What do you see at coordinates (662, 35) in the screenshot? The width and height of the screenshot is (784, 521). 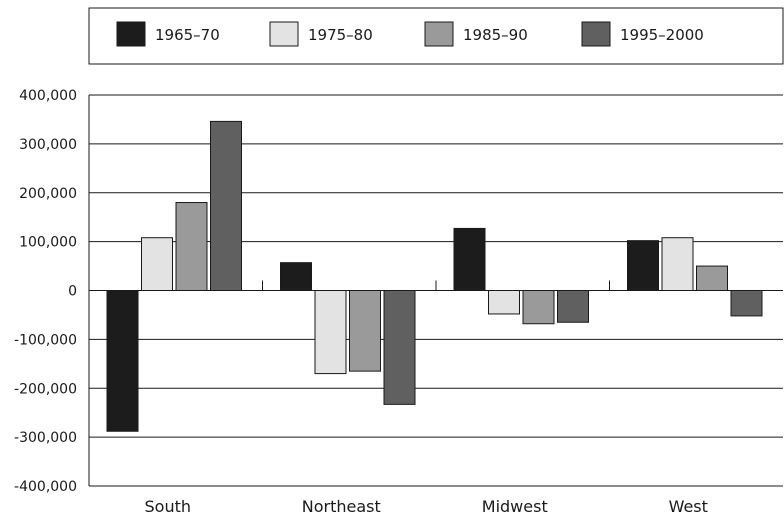 I see `legend-label: 1995–2000` at bounding box center [662, 35].